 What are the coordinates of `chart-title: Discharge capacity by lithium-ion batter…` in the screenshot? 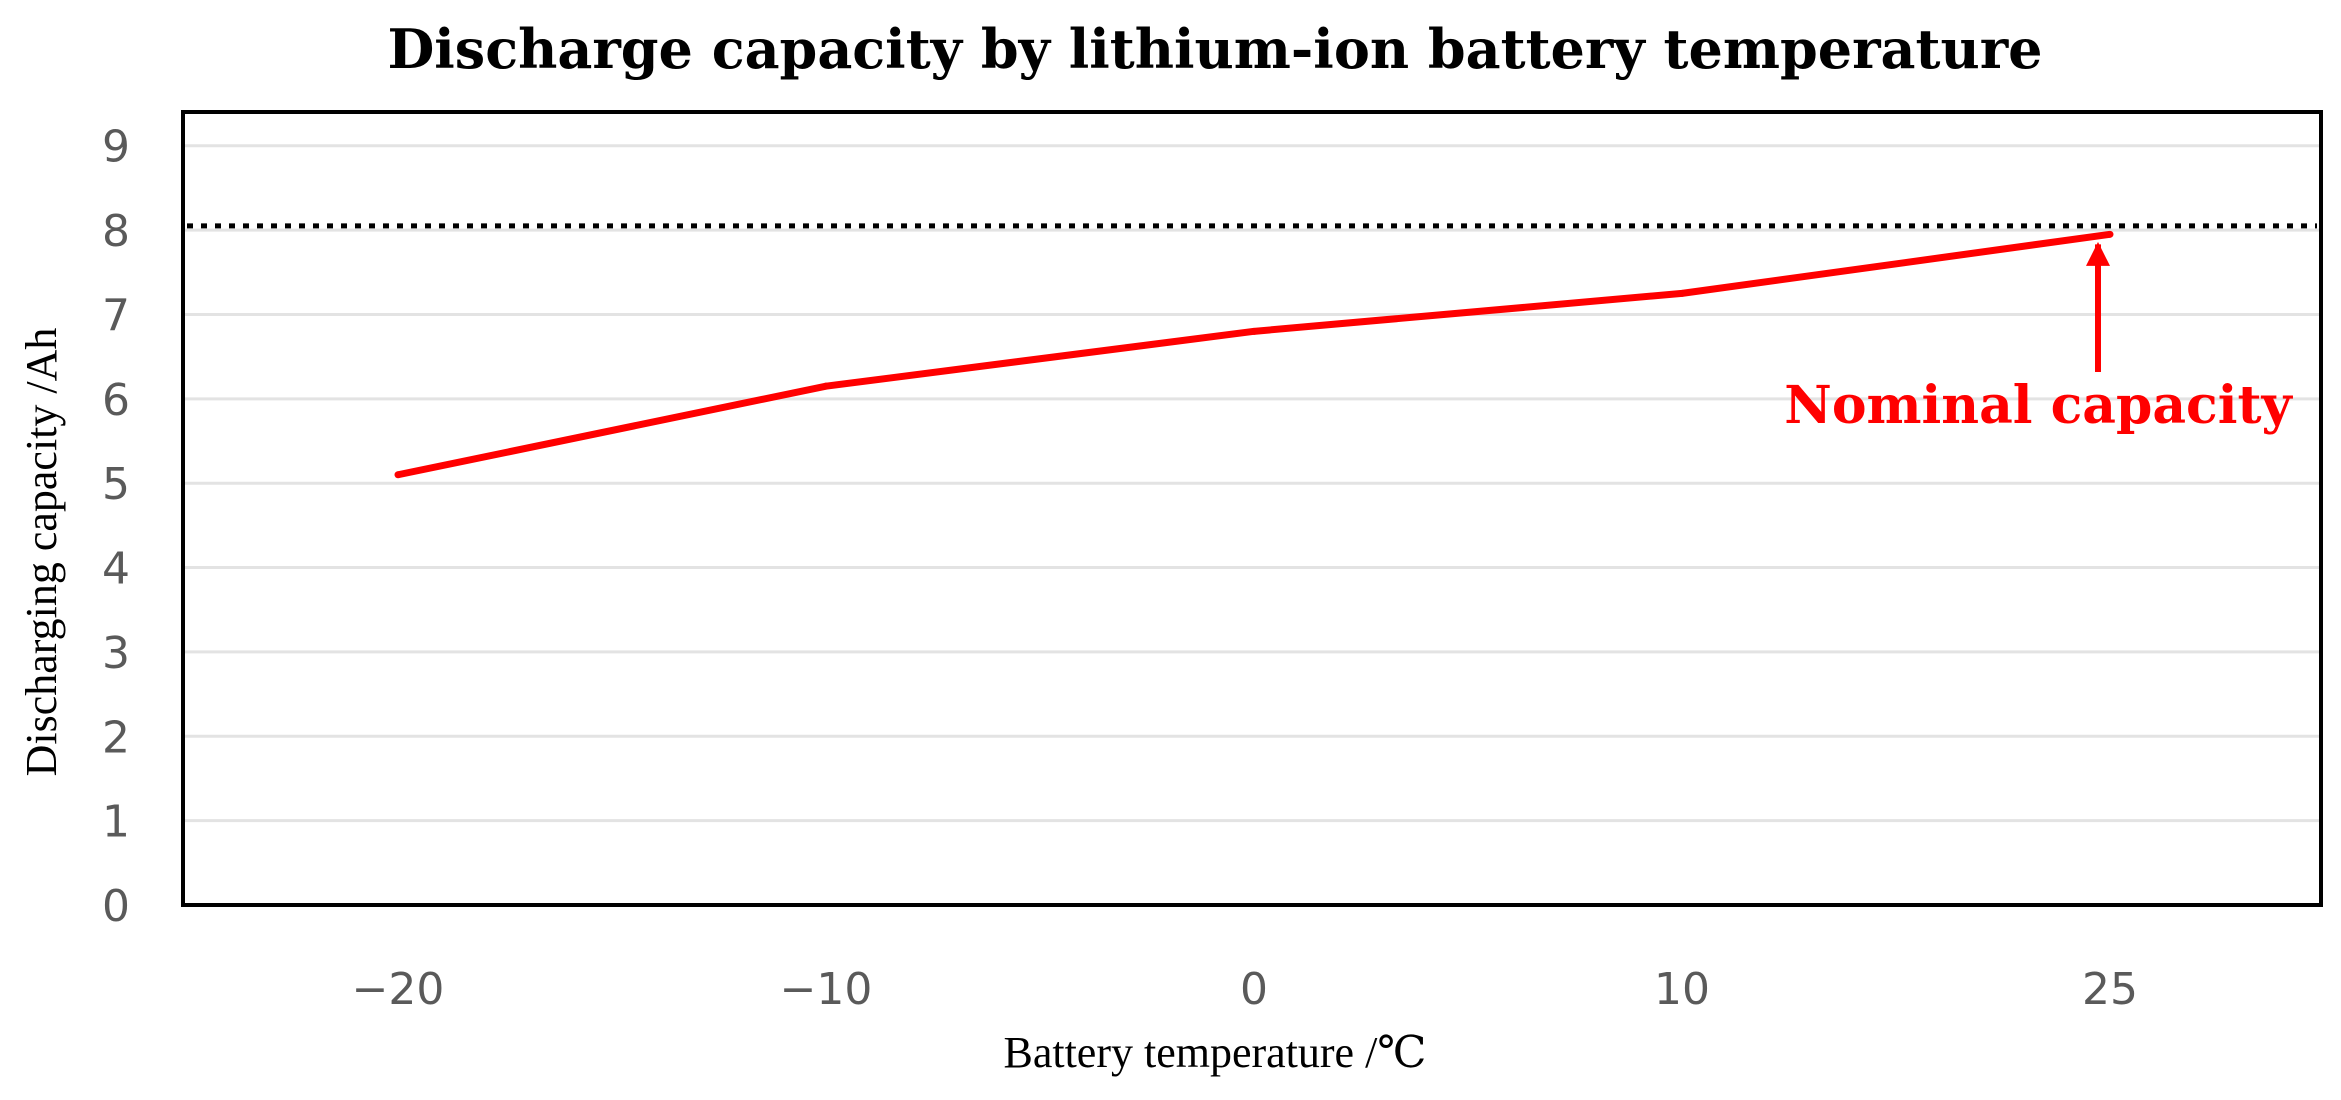 It's located at (1214, 49).